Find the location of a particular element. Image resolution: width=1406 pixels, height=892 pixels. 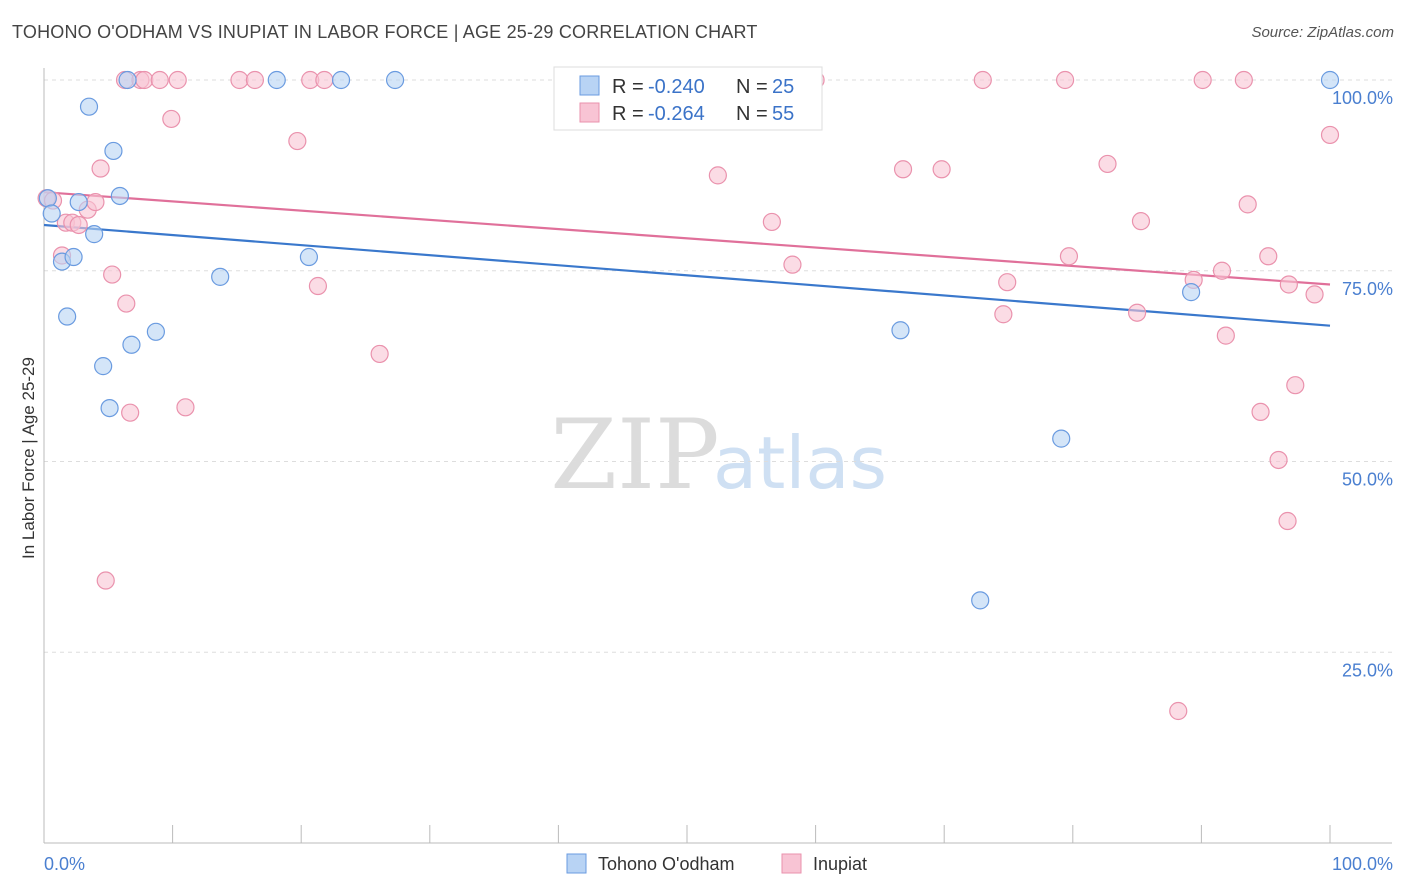

legend-r-value-inupiat: -0.264 is located at coordinates (676, 114).